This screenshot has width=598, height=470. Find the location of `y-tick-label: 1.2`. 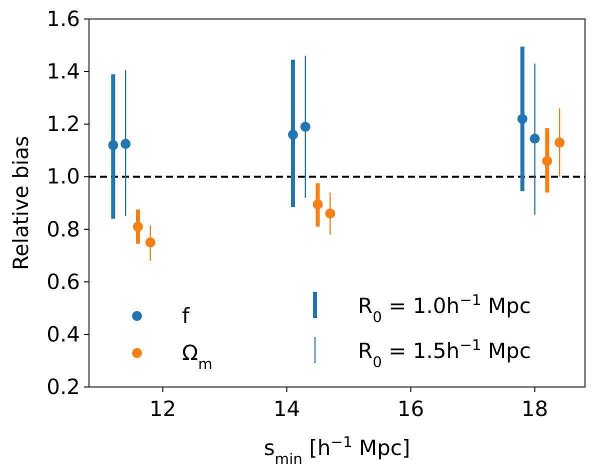

y-tick-label: 1.2 is located at coordinates (63, 124).